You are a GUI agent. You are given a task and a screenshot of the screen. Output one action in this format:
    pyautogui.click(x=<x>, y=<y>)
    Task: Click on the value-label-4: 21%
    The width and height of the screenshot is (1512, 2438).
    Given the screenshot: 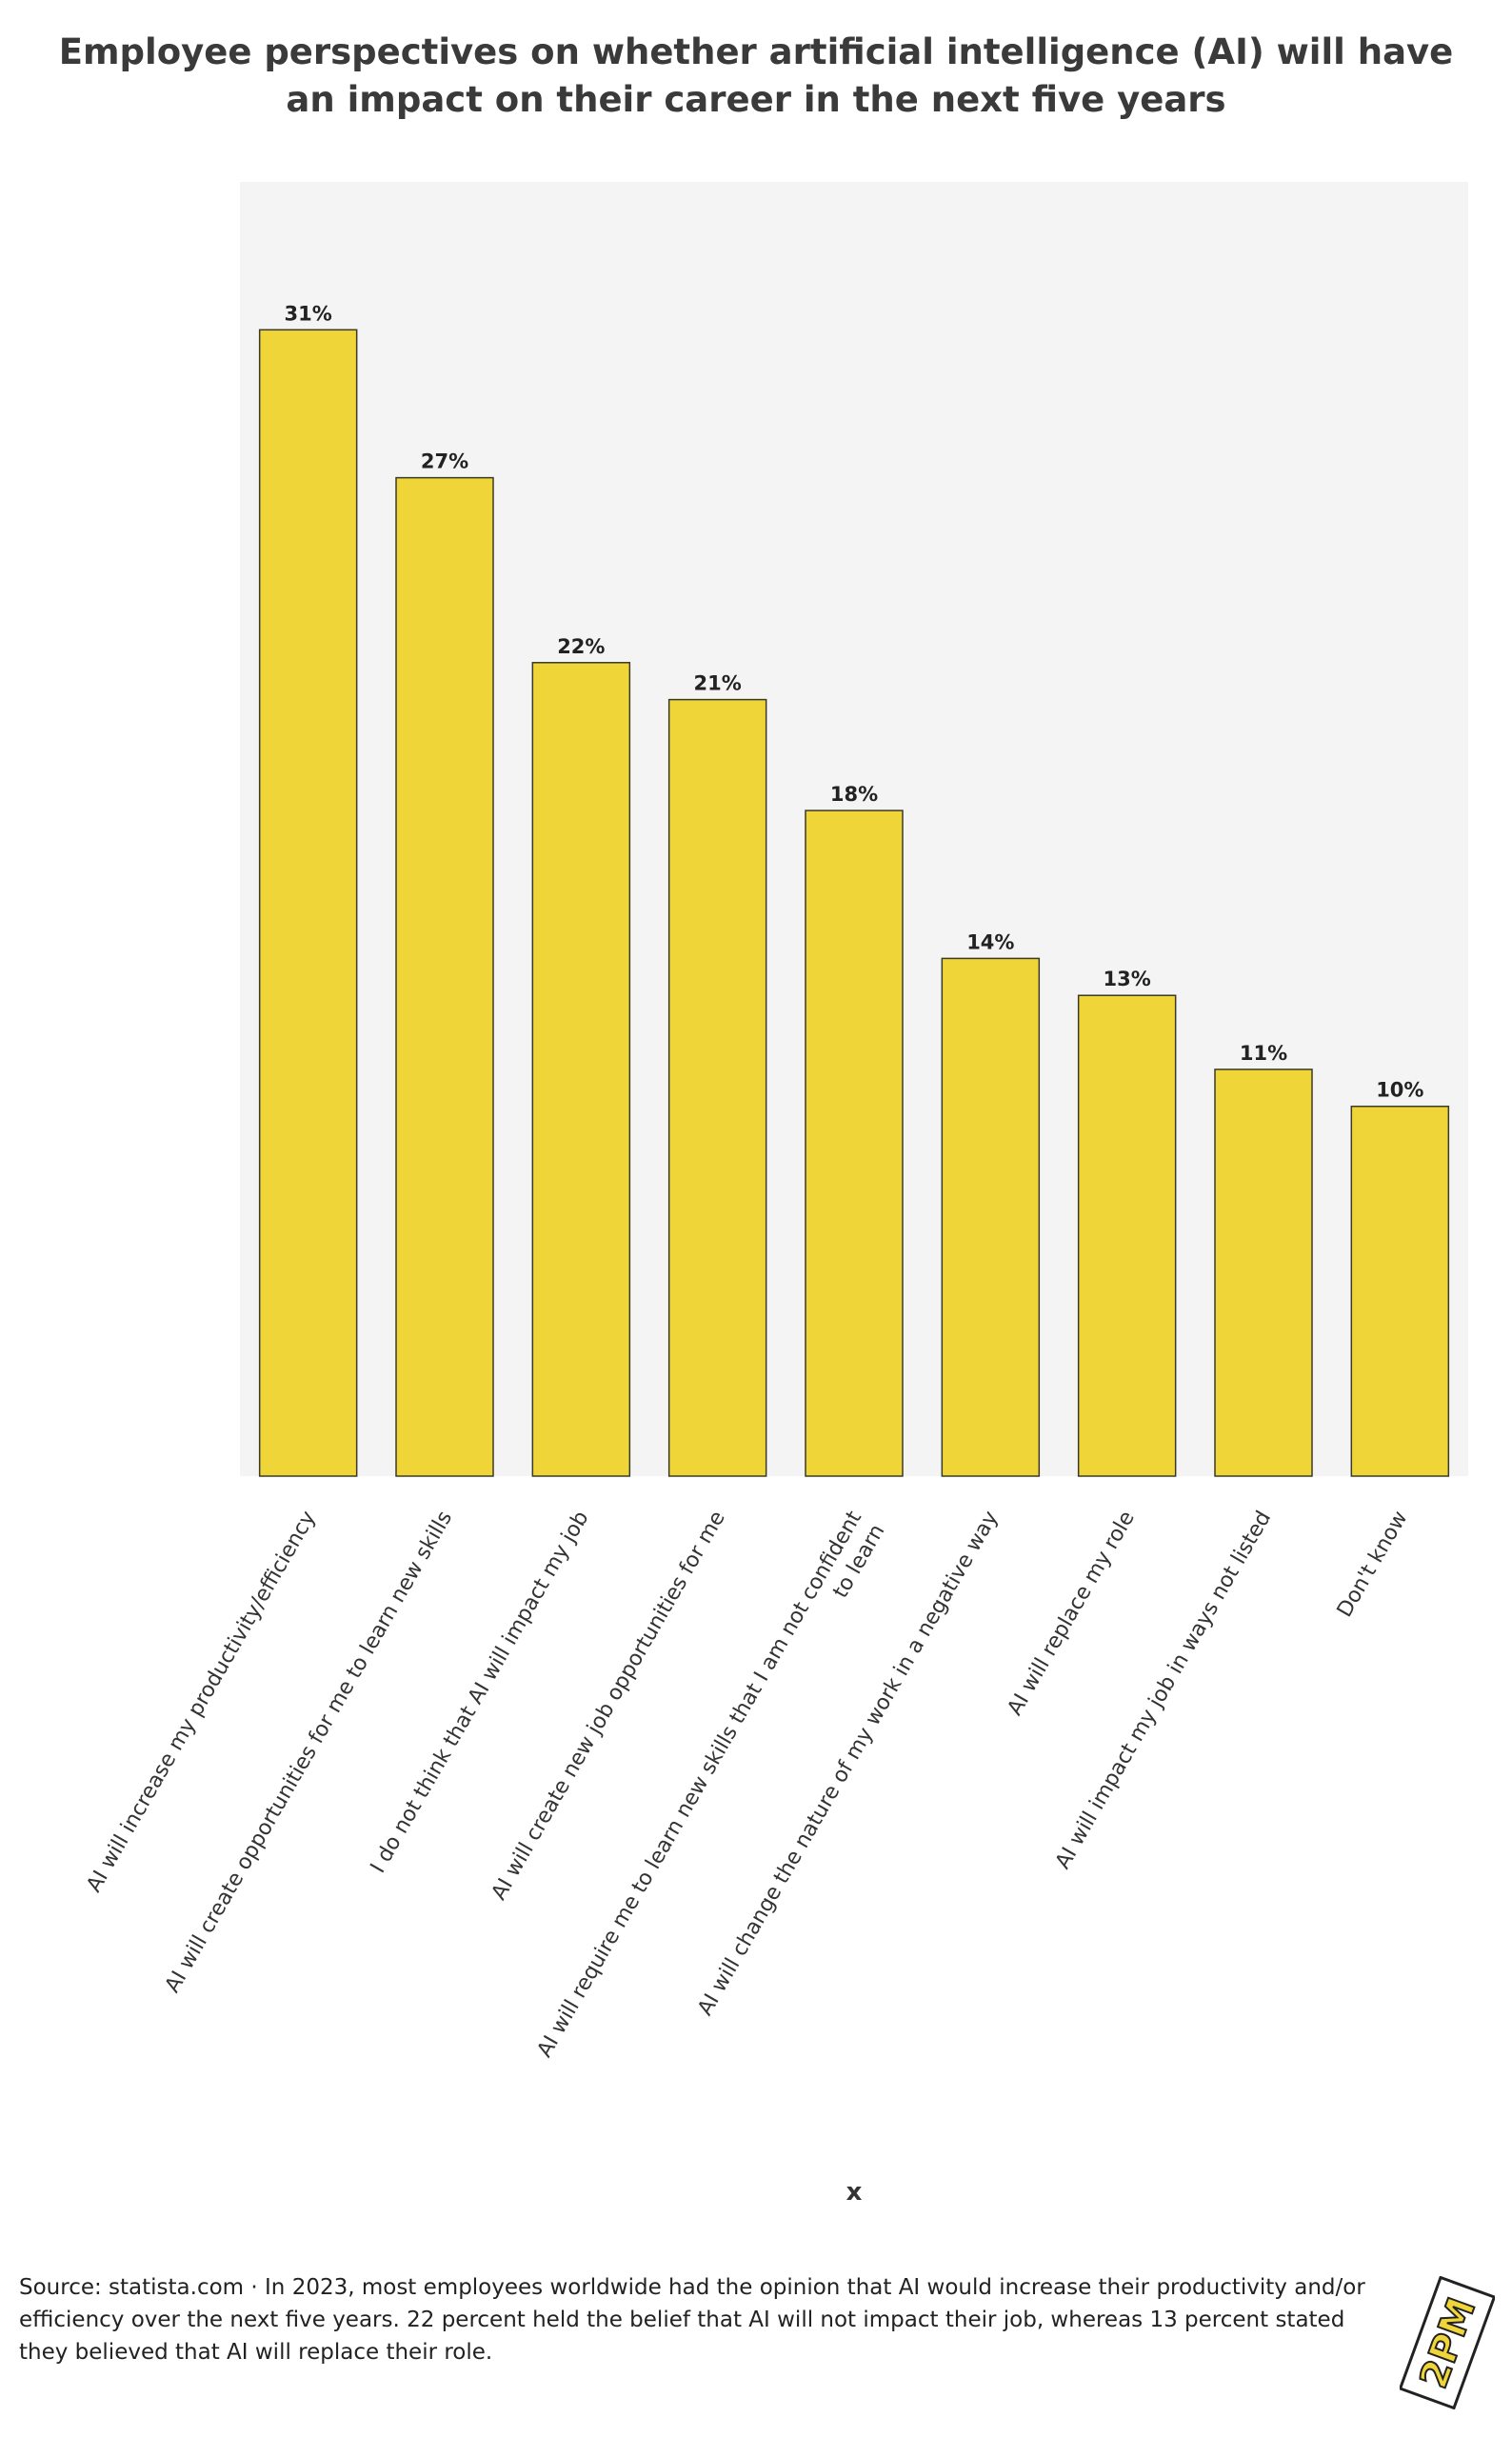 What is the action you would take?
    pyautogui.click(x=718, y=683)
    